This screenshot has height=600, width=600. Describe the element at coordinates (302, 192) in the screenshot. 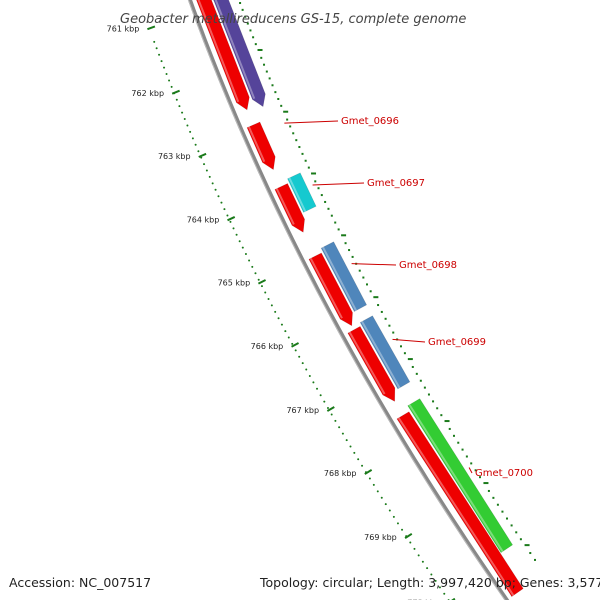

I see `cds-block-cyan` at that location.